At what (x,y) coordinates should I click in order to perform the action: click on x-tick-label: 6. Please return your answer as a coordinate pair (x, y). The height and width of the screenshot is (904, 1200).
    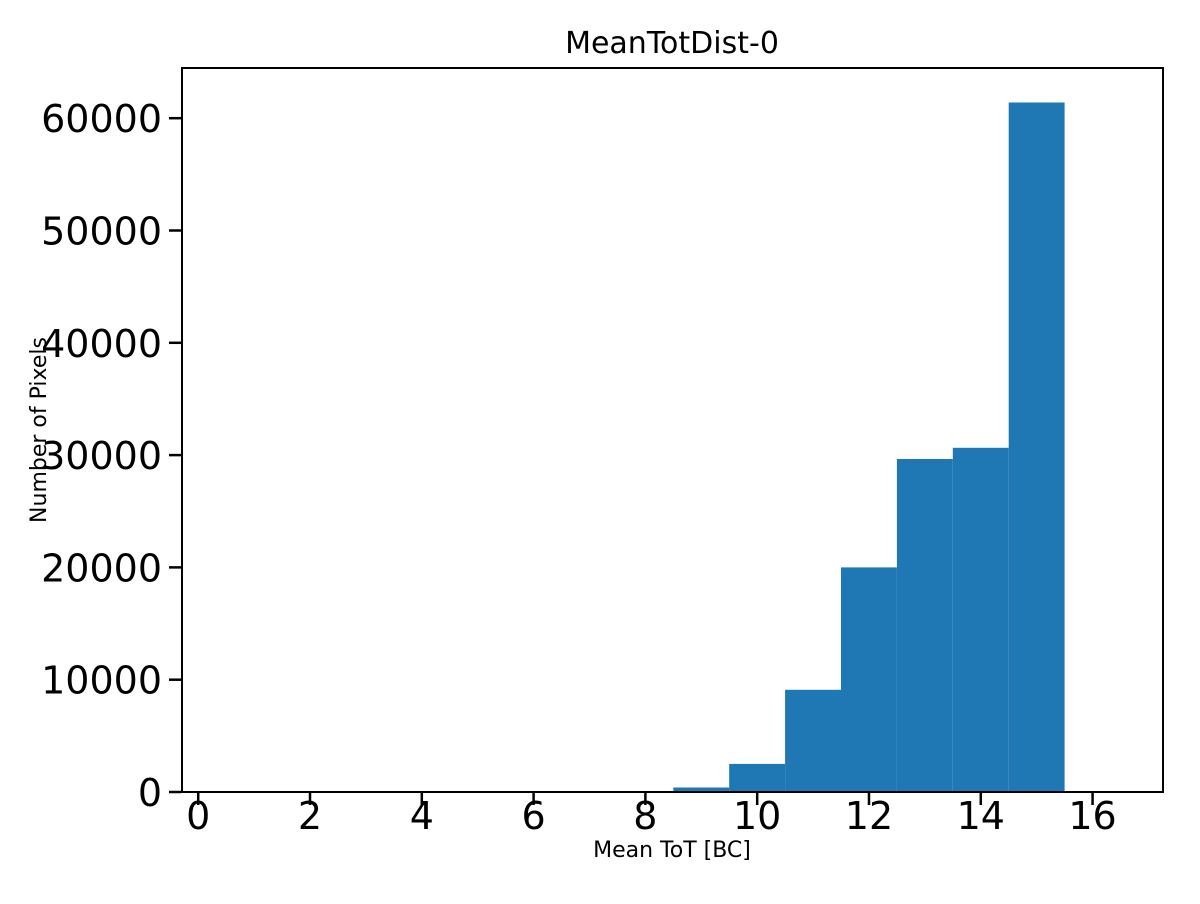
    Looking at the image, I should click on (534, 816).